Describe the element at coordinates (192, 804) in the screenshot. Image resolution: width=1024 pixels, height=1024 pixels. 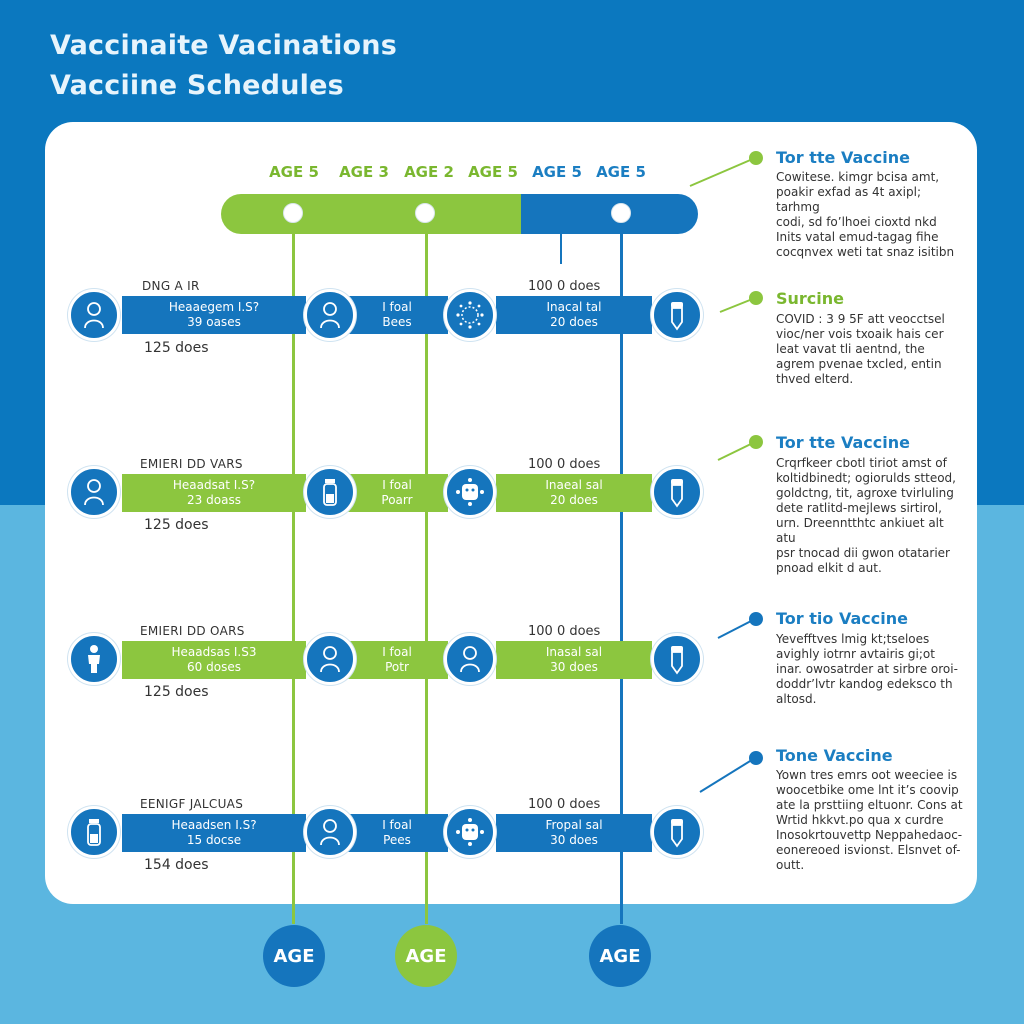
I see `row-title: EENIGF JALCUAS` at that location.